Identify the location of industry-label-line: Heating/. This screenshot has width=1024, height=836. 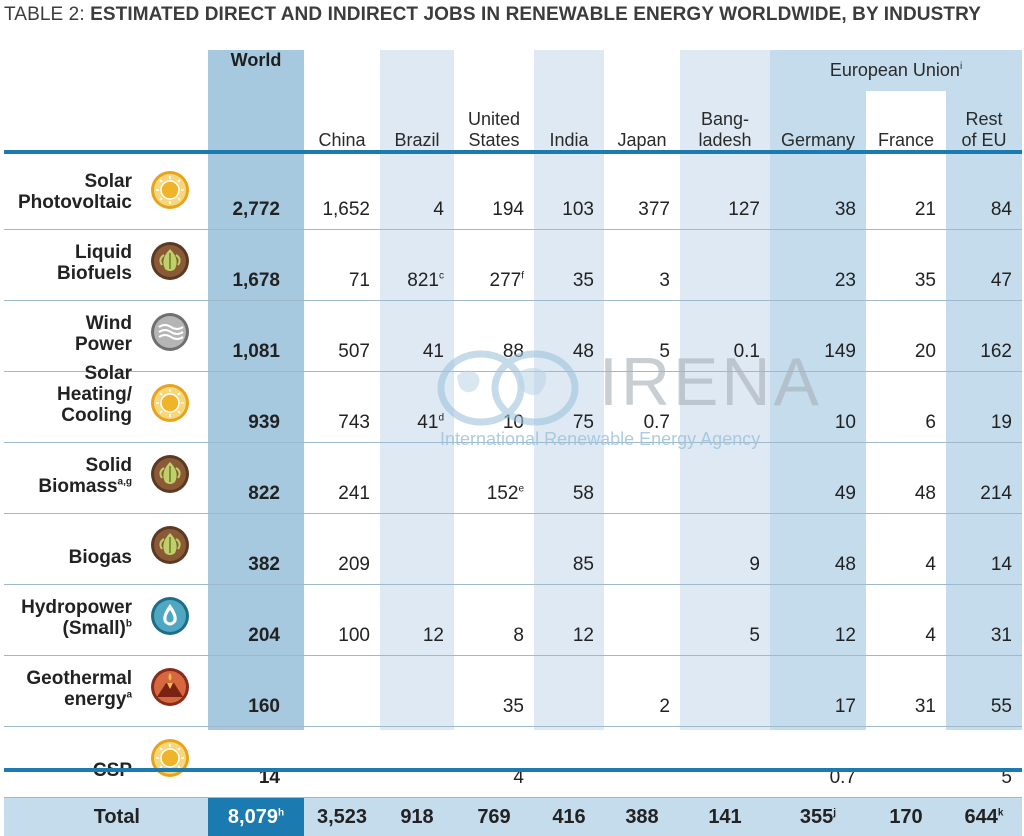
(66, 394).